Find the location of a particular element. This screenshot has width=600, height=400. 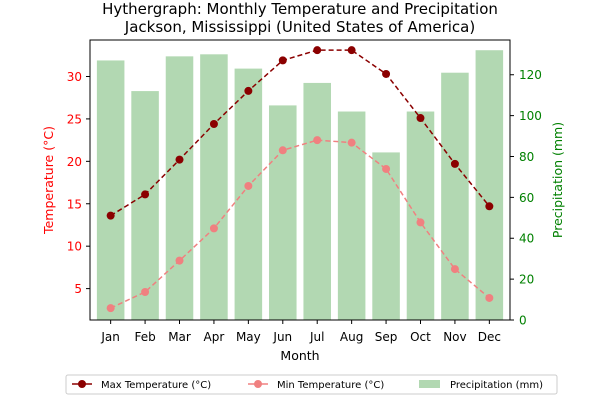

legend-max-marker is located at coordinates (82, 384).